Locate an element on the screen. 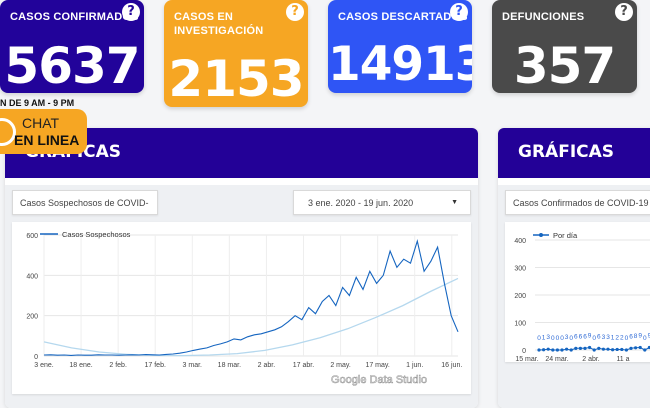  chat-label-online: EN LINEA is located at coordinates (47, 140).